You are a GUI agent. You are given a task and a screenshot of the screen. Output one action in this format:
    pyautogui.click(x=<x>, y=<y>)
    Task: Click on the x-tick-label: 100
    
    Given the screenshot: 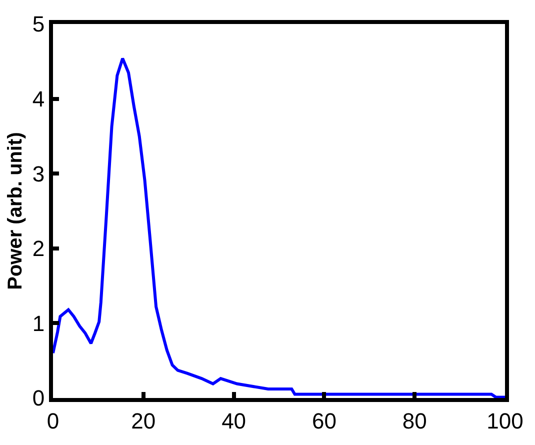 What is the action you would take?
    pyautogui.click(x=505, y=421)
    